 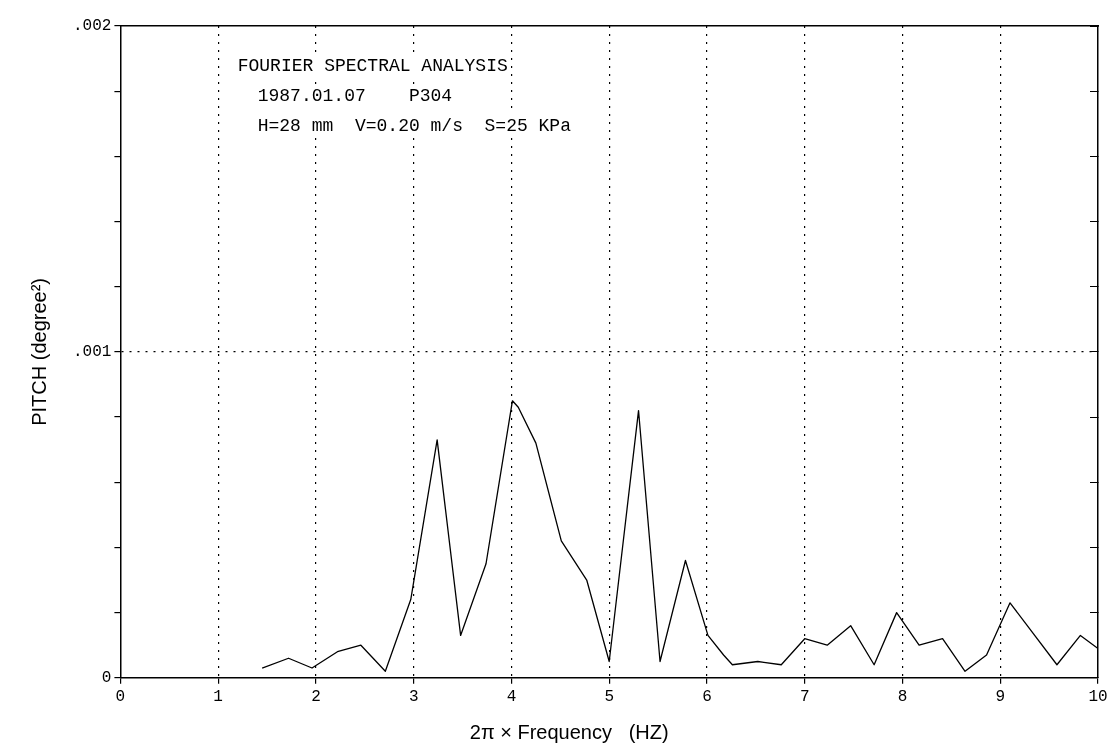 I want to click on x-axis-title: 2π × Frequency (HZ), so click(x=569, y=731).